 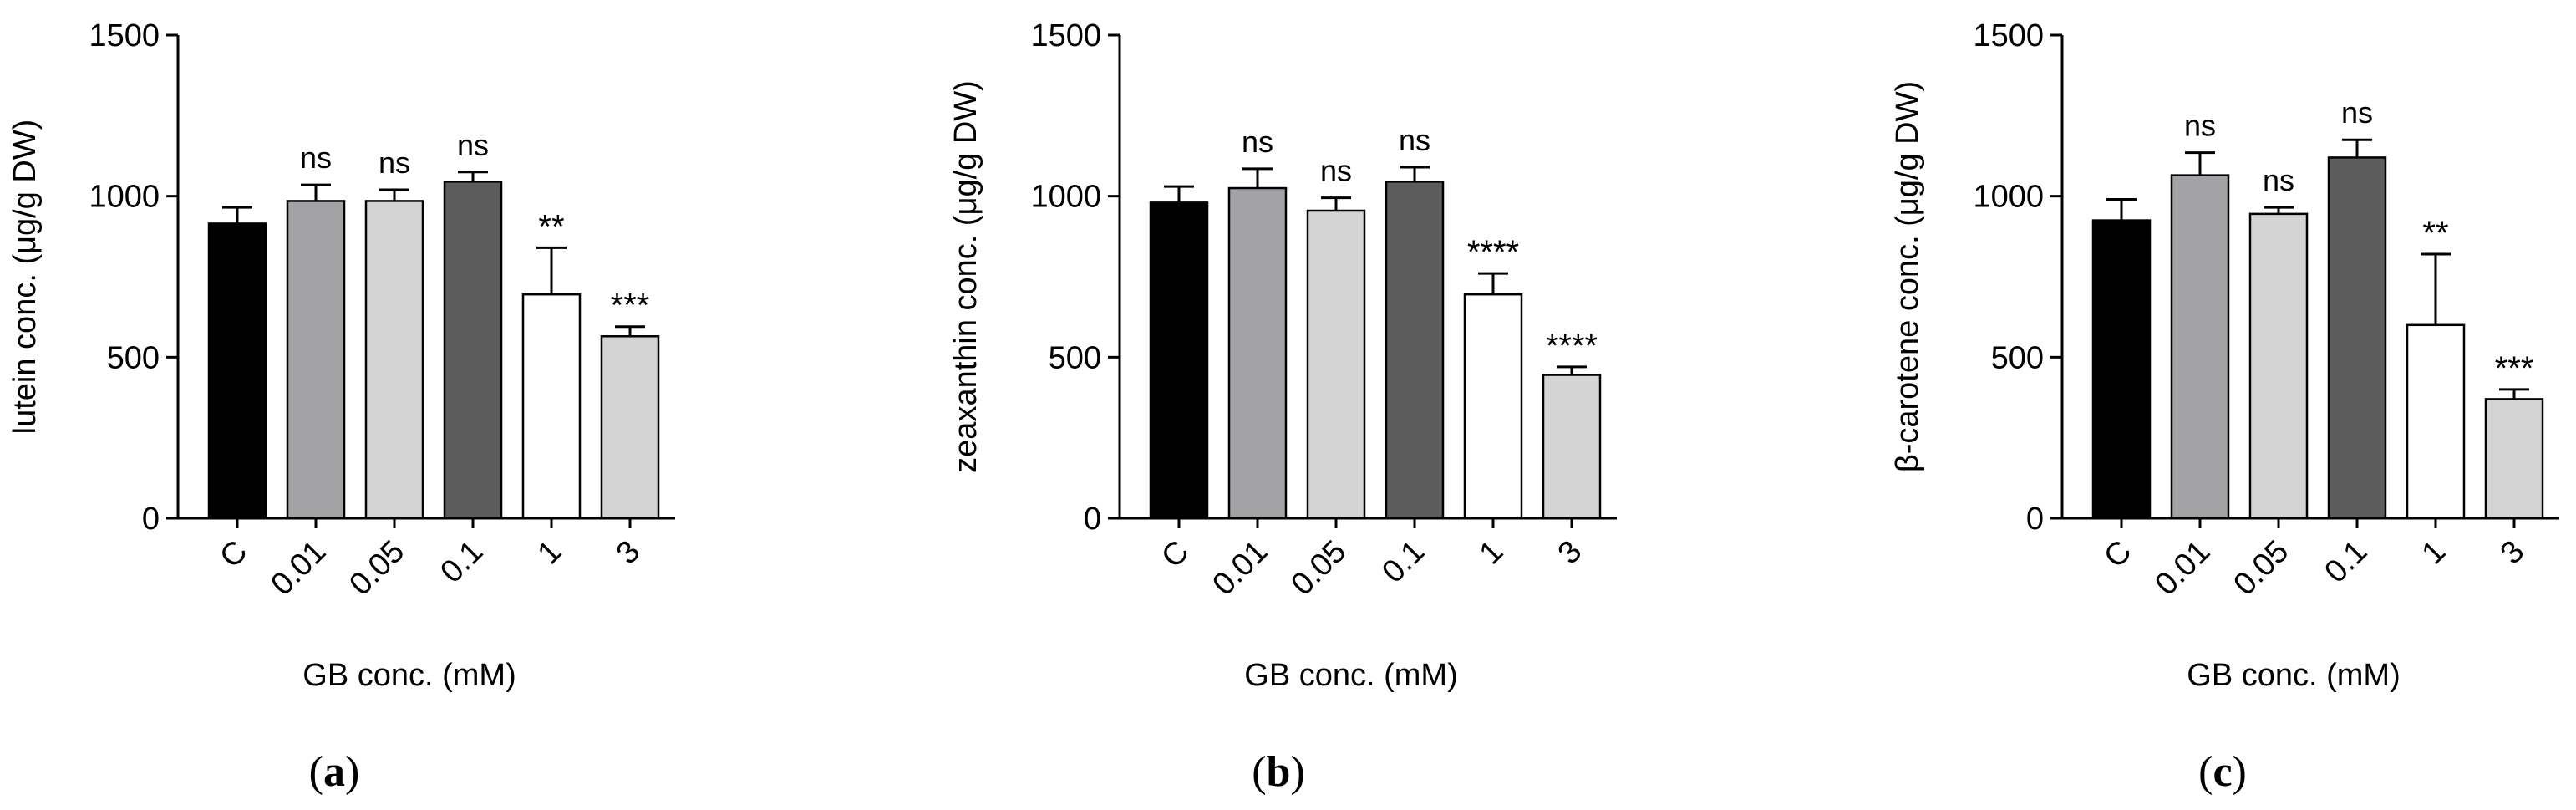 I want to click on y-axis-label: lutein conc. (μg/g DW), so click(x=25, y=277).